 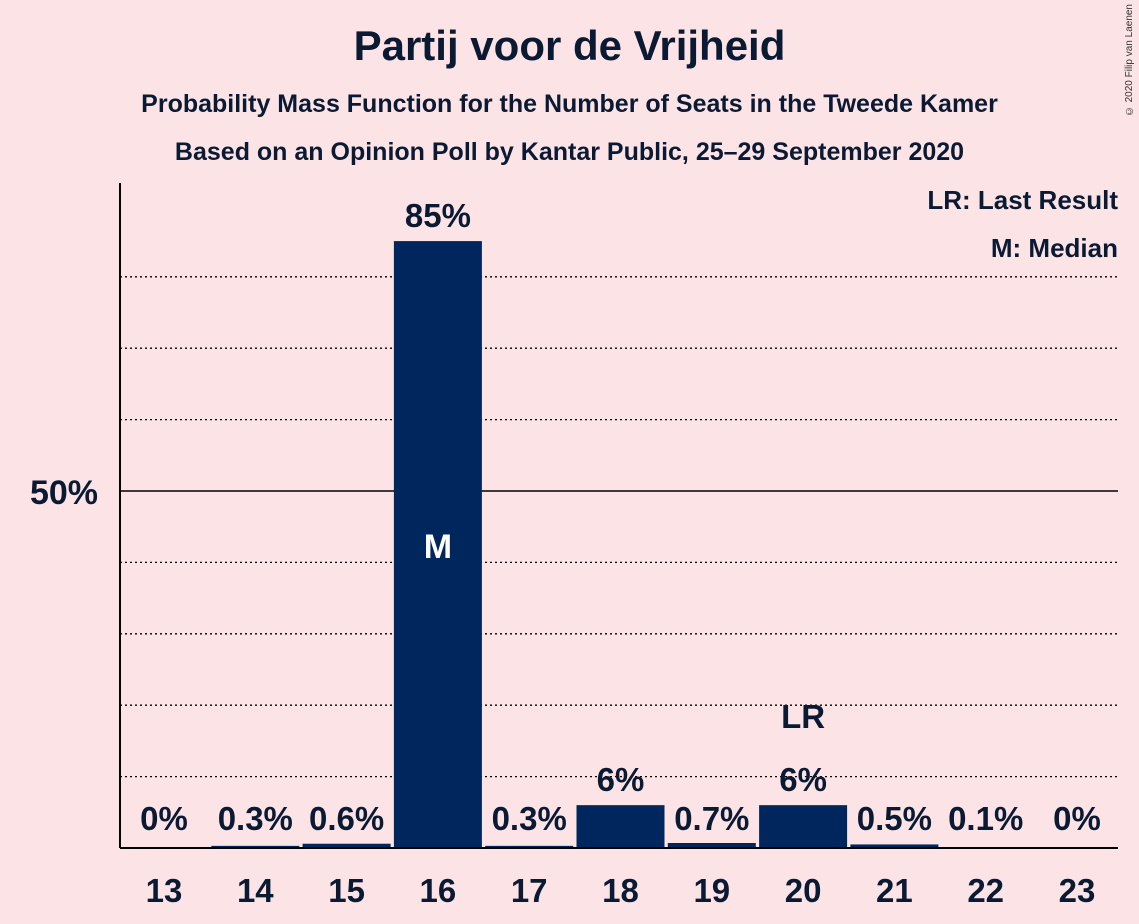 I want to click on value-label: 0.7%, so click(x=711, y=818).